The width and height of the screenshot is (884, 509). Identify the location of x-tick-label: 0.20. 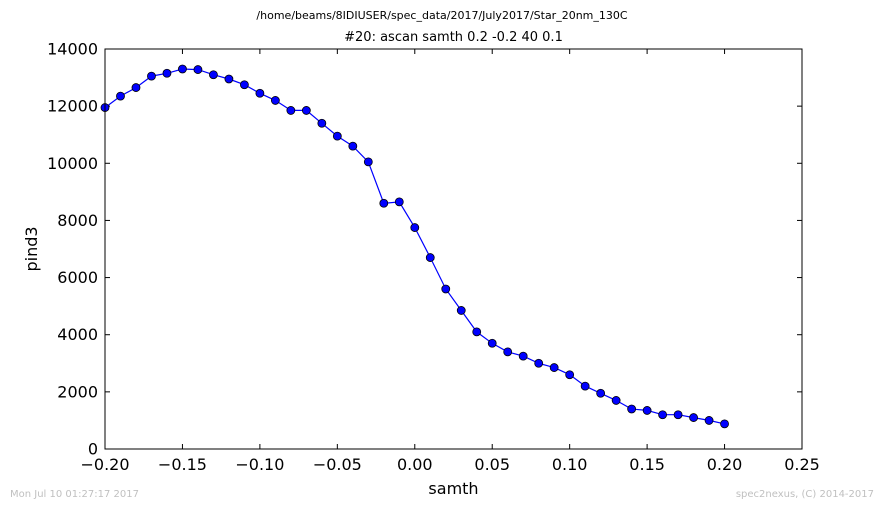
(725, 464).